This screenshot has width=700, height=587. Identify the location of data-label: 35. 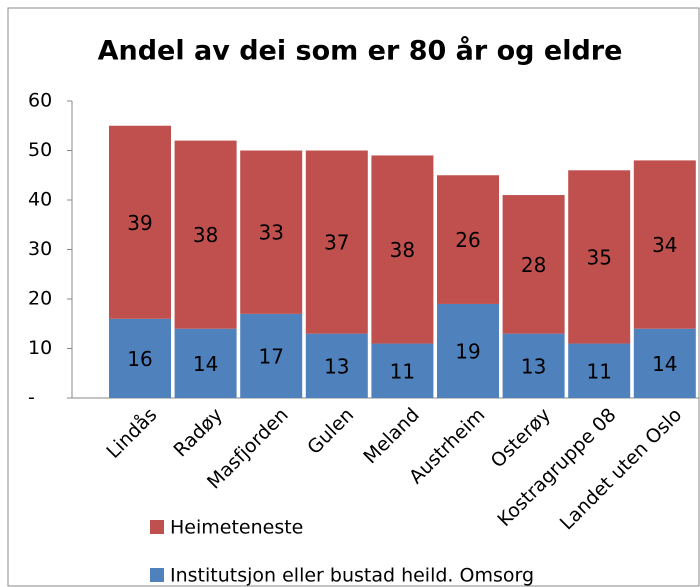
(598, 257).